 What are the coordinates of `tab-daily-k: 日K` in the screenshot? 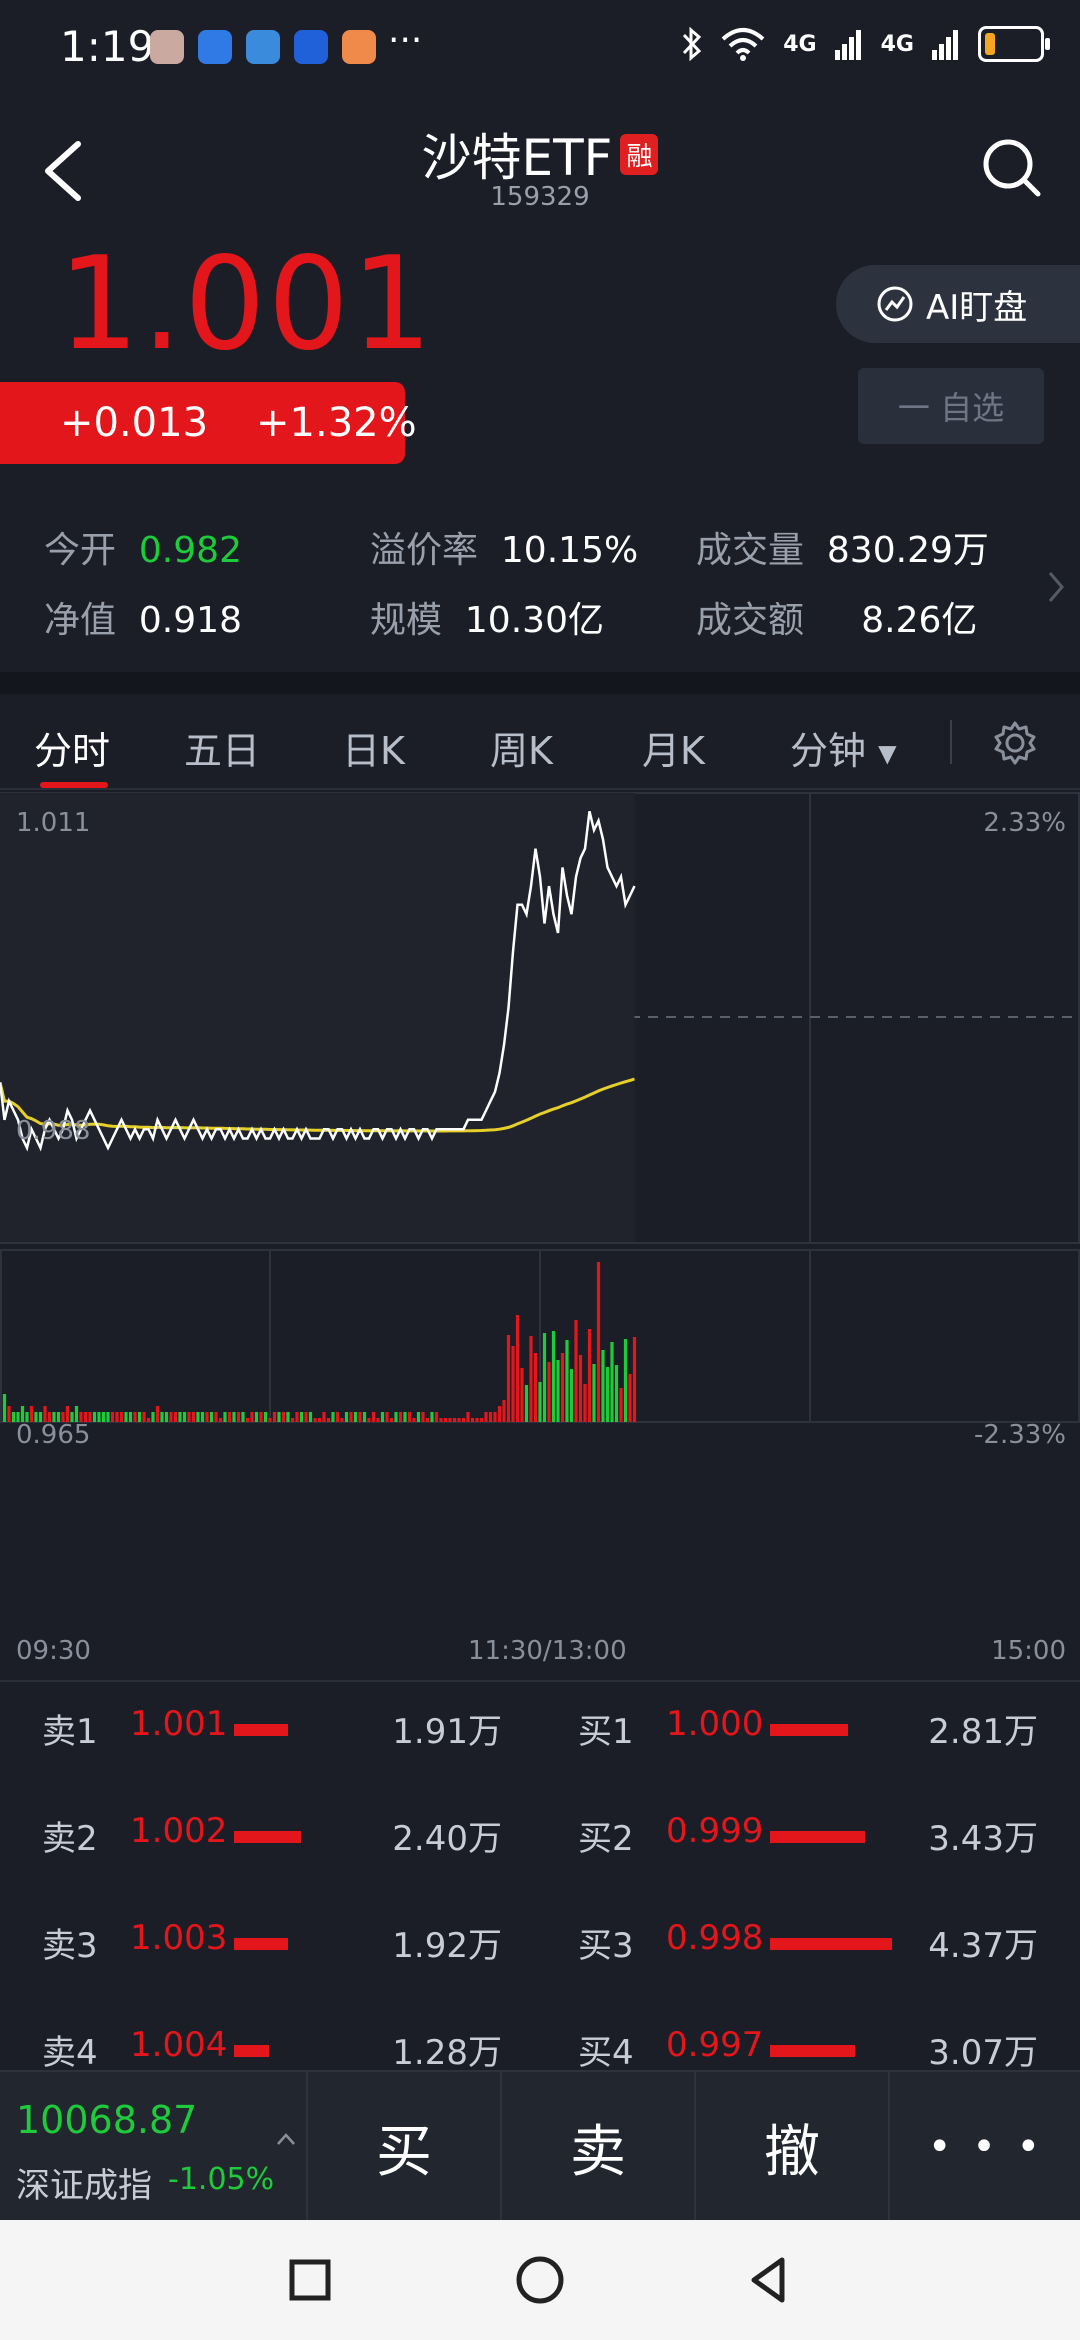 It's located at (373, 751).